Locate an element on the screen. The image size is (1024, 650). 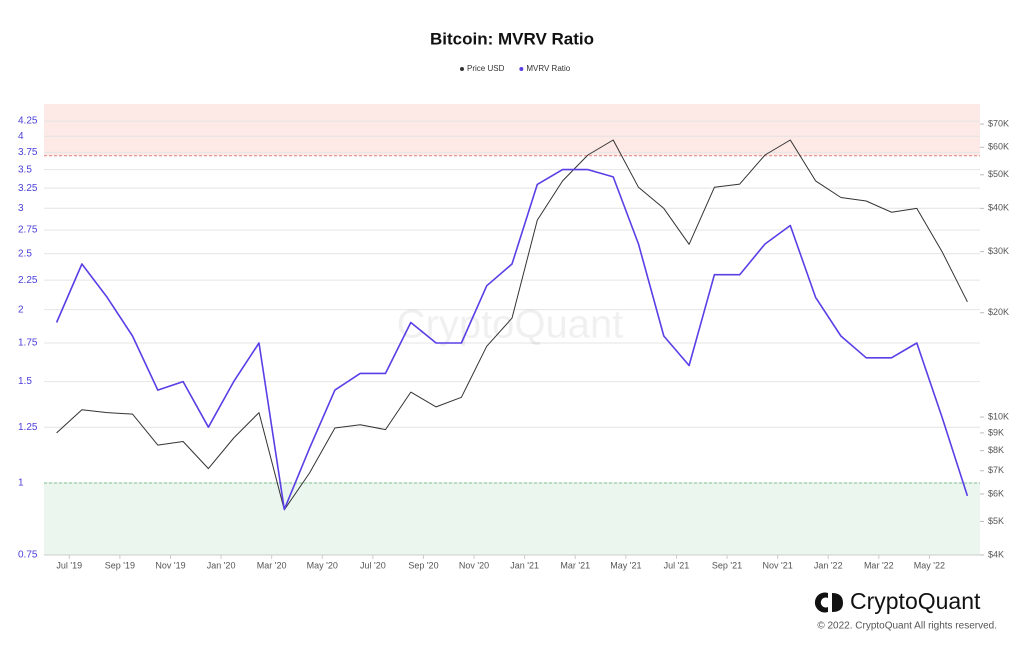
y2-tick-label: $50K is located at coordinates (998, 174).